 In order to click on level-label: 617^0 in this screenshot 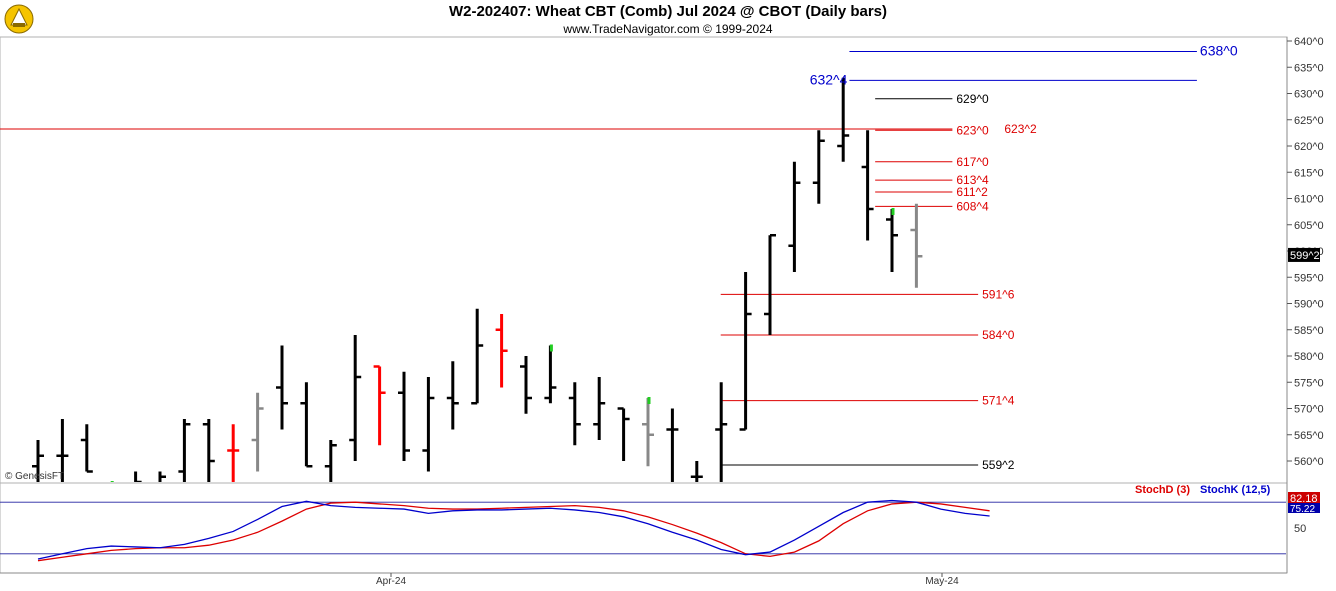, I will do `click(972, 162)`.